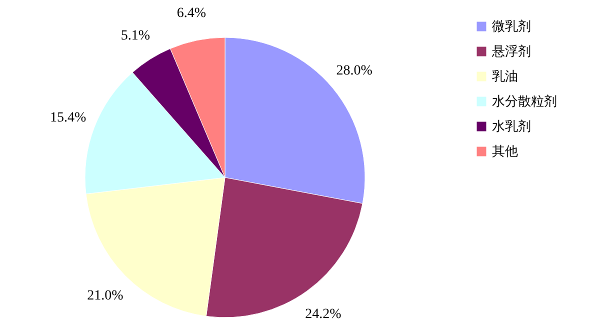 The height and width of the screenshot is (321, 596). What do you see at coordinates (524, 102) in the screenshot?
I see `legend-label: 水分散粒剂` at bounding box center [524, 102].